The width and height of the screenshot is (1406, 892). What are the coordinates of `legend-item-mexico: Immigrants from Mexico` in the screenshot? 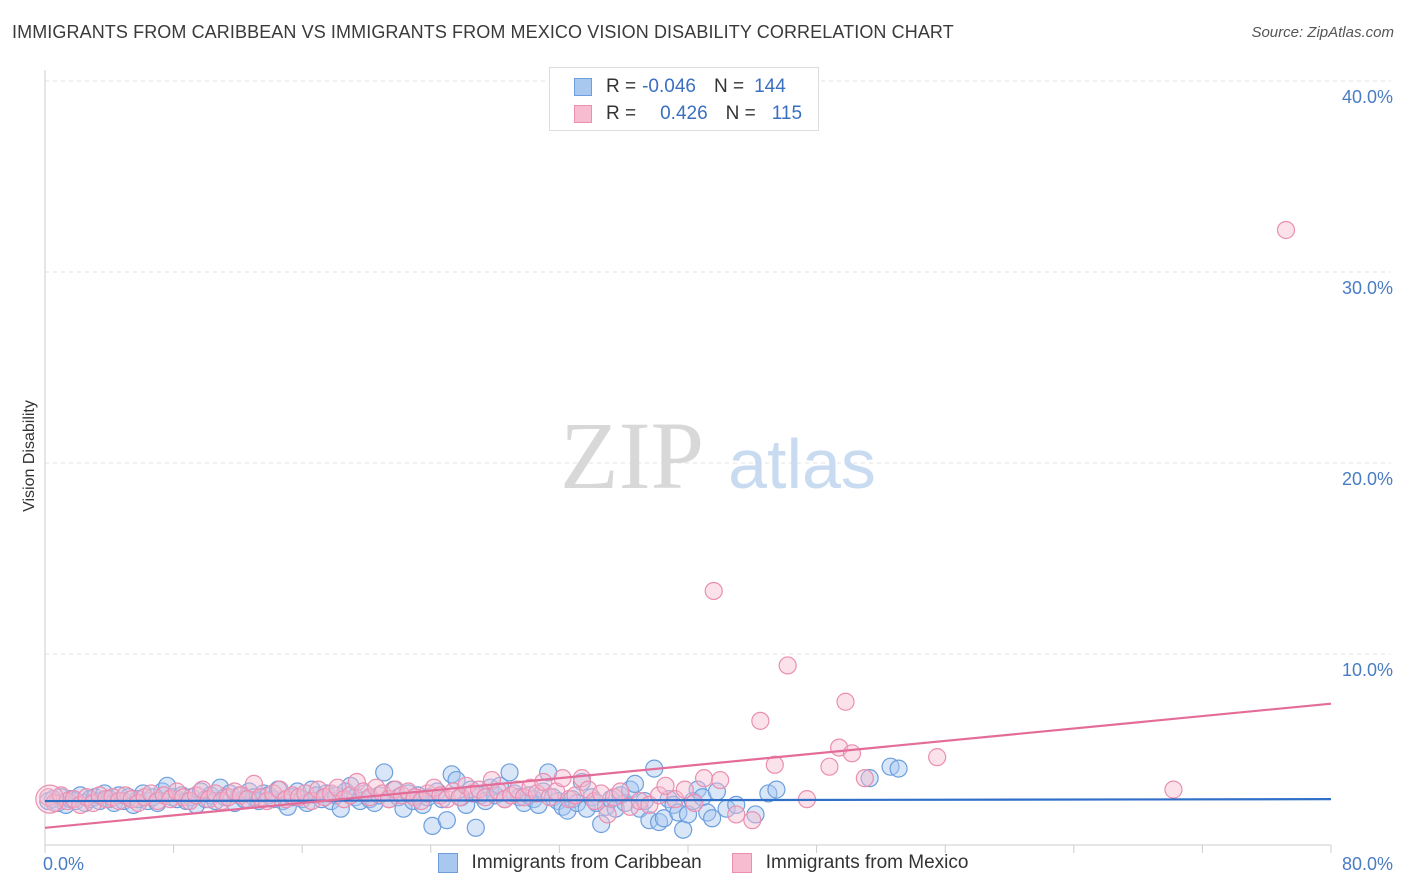 It's located at (850, 863).